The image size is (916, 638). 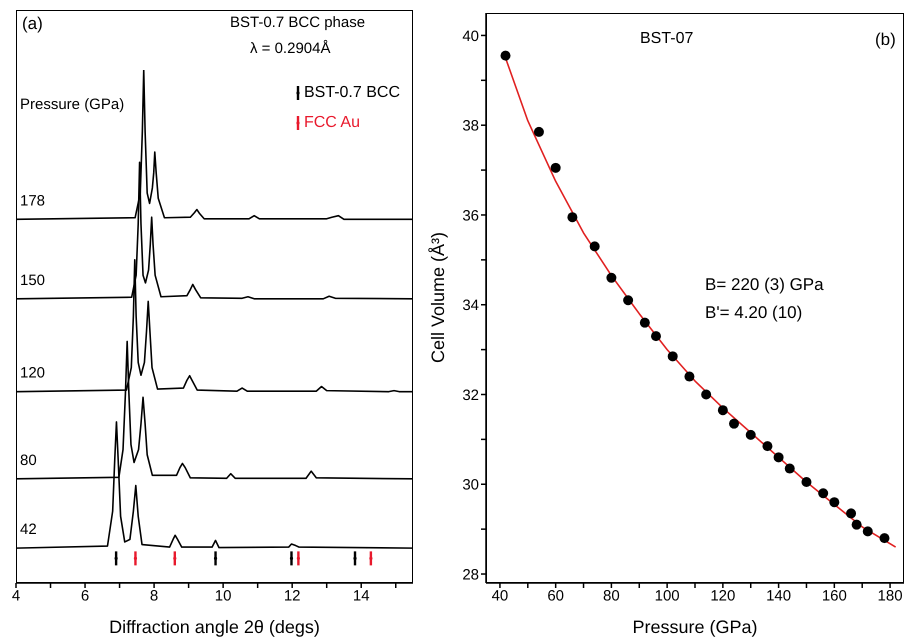 I want to click on x-axis-title: Pressure (GPa), so click(x=695, y=627).